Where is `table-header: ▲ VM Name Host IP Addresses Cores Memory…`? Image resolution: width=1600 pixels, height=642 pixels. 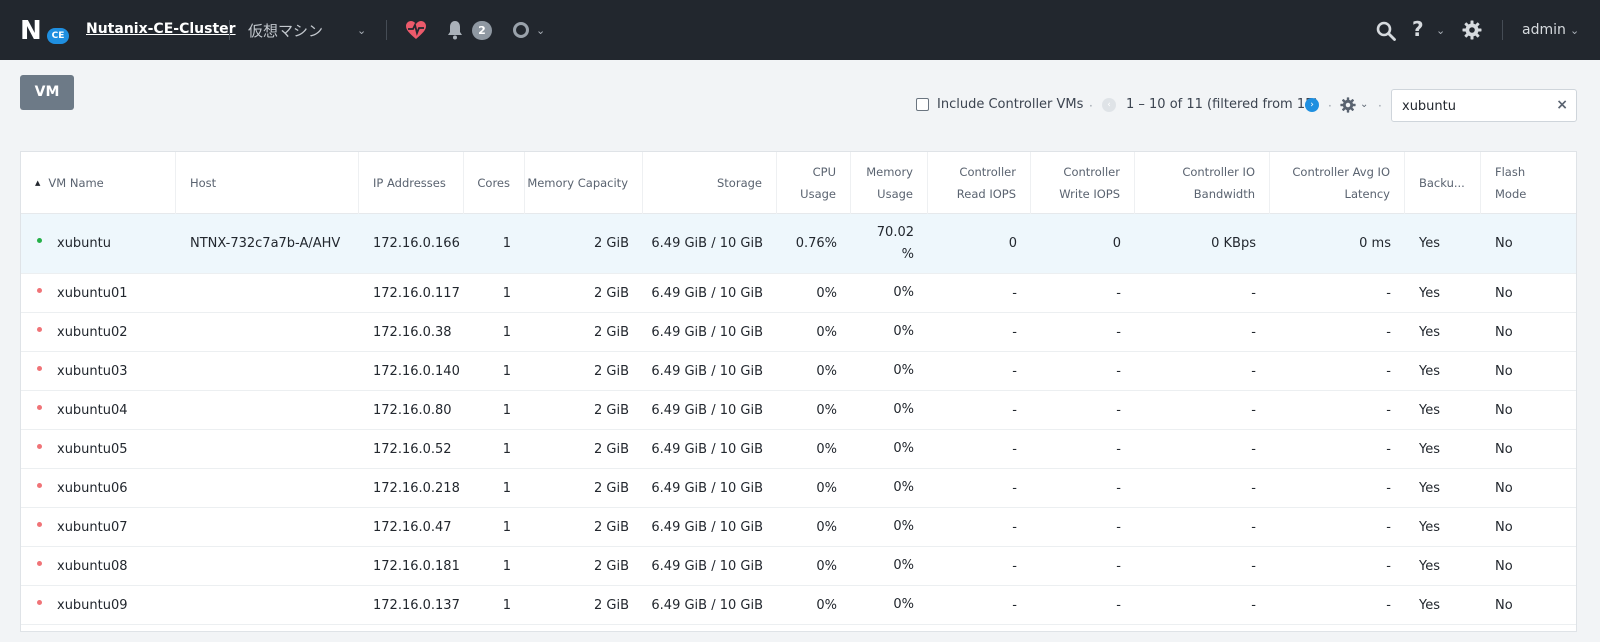
table-header: ▲ VM Name Host IP Addresses Cores Memory… is located at coordinates (798, 183).